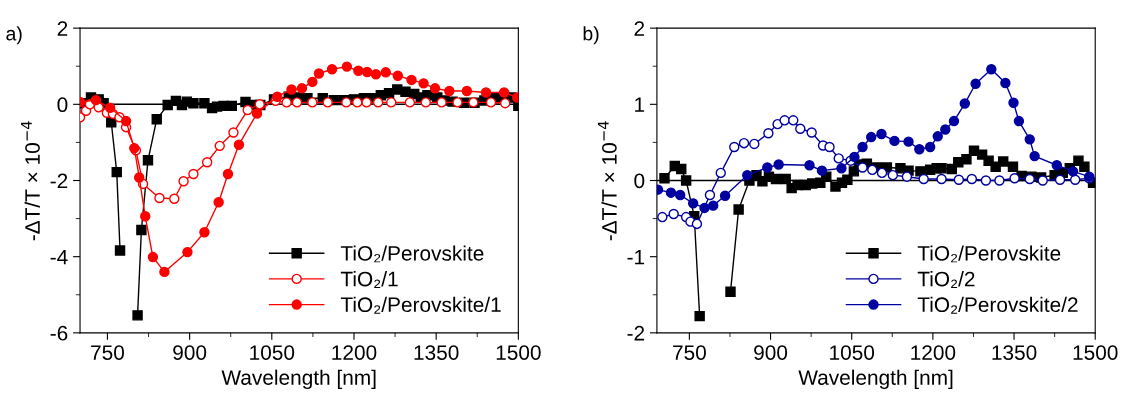  I want to click on chart-title: a), so click(14, 35).